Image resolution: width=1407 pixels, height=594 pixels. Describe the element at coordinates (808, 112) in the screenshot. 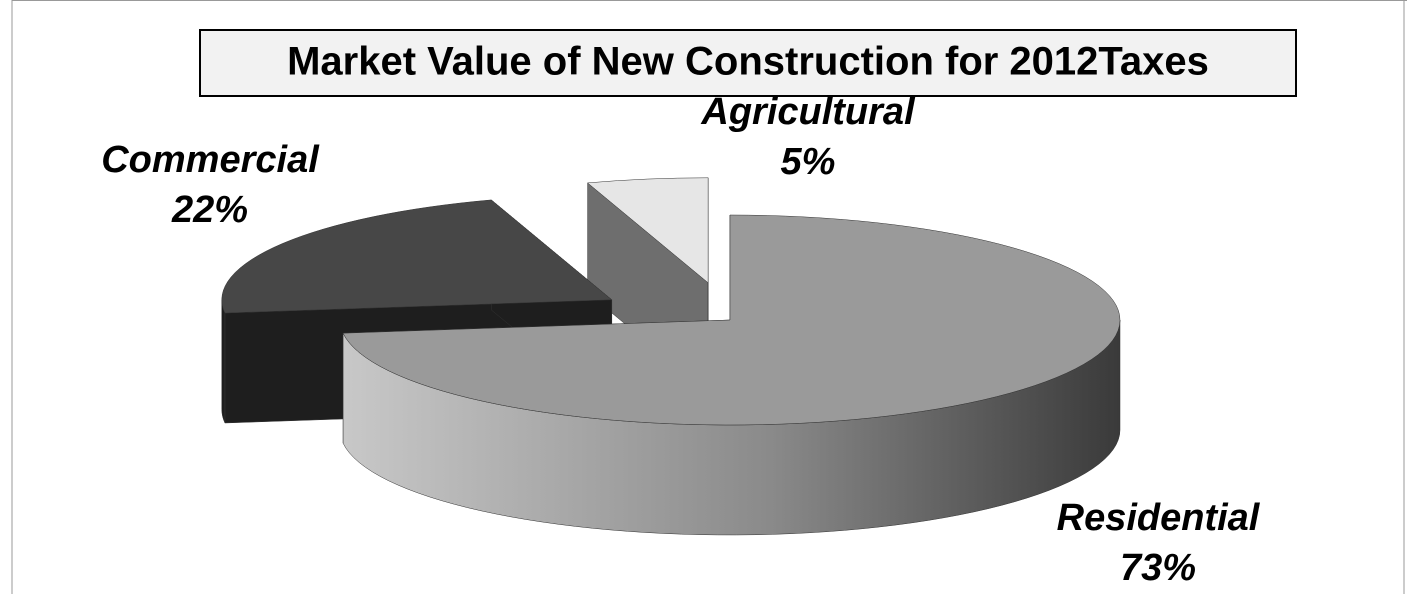

I see `slice-label: Agricultural` at that location.